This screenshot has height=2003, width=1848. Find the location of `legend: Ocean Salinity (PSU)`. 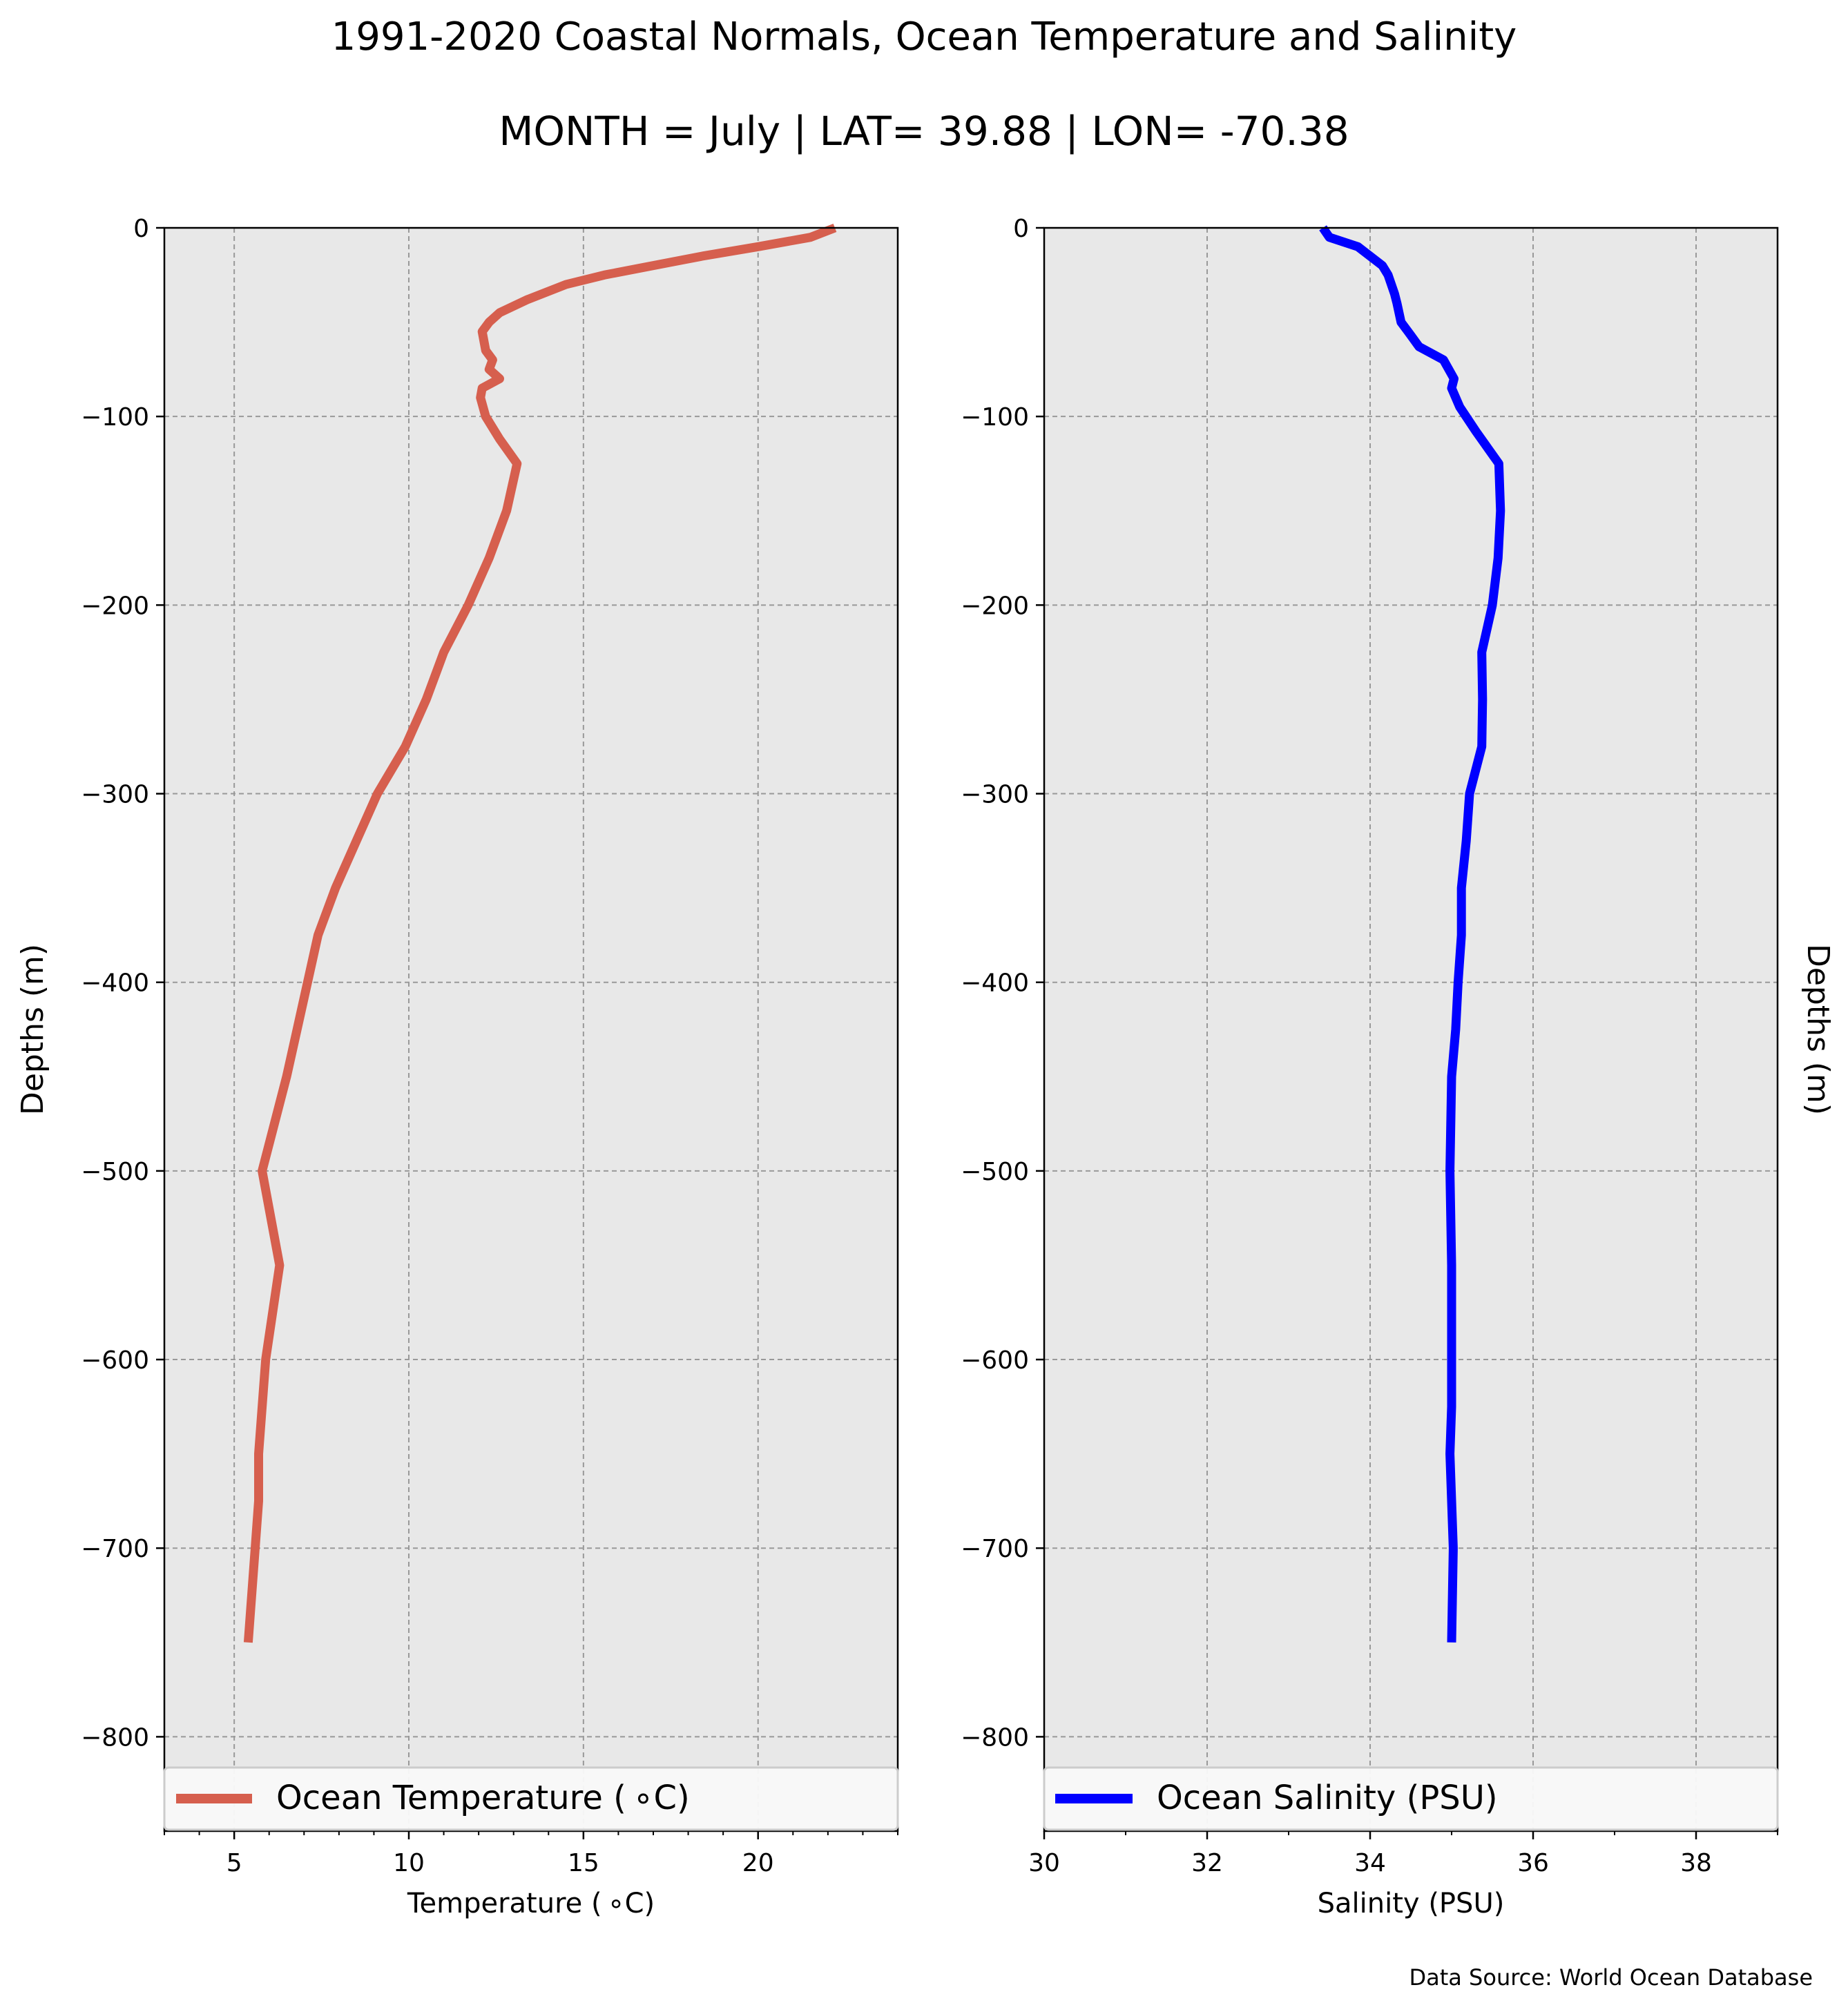

legend: Ocean Salinity (PSU) is located at coordinates (1411, 1798).